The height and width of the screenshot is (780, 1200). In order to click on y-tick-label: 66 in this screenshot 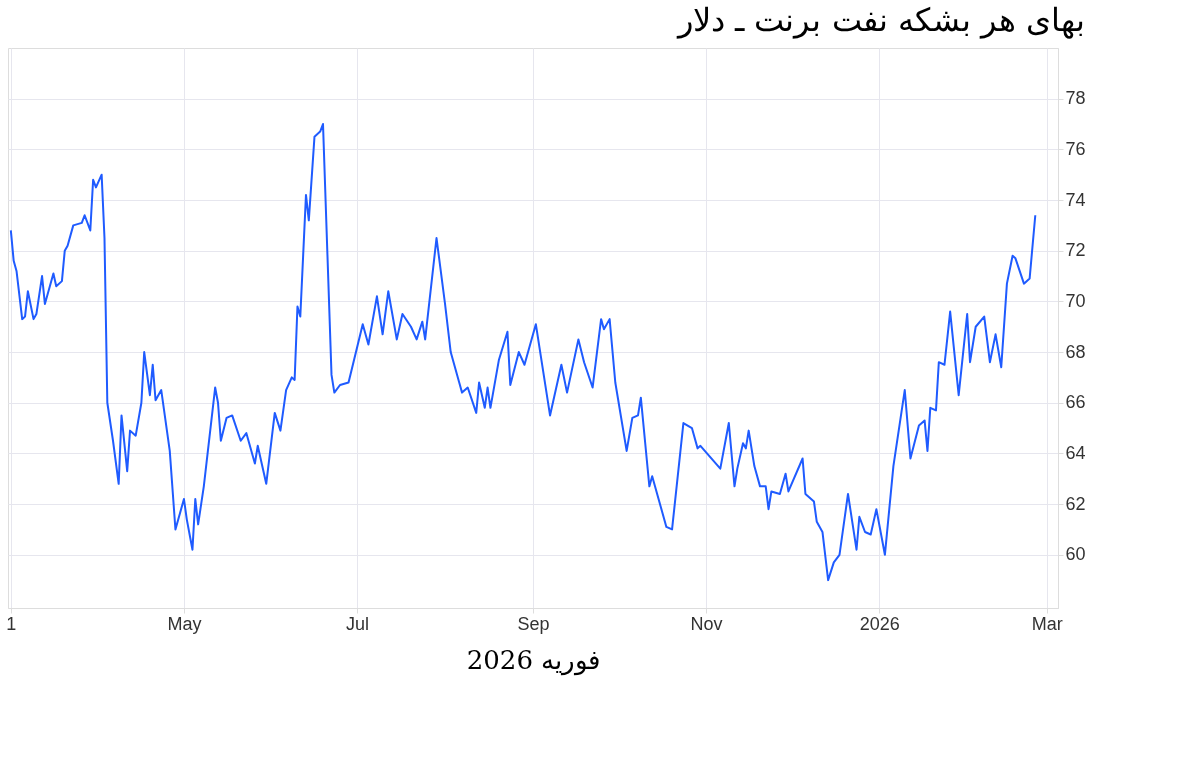, I will do `click(1075, 402)`.